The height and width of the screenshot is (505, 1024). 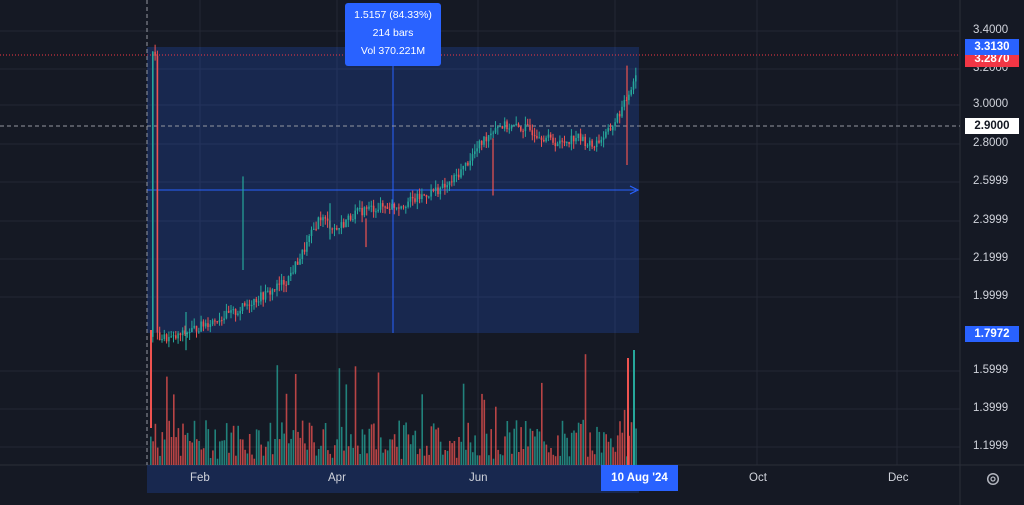 What do you see at coordinates (393, 15) in the screenshot?
I see `measure-change: 1.5157 (84.33%)` at bounding box center [393, 15].